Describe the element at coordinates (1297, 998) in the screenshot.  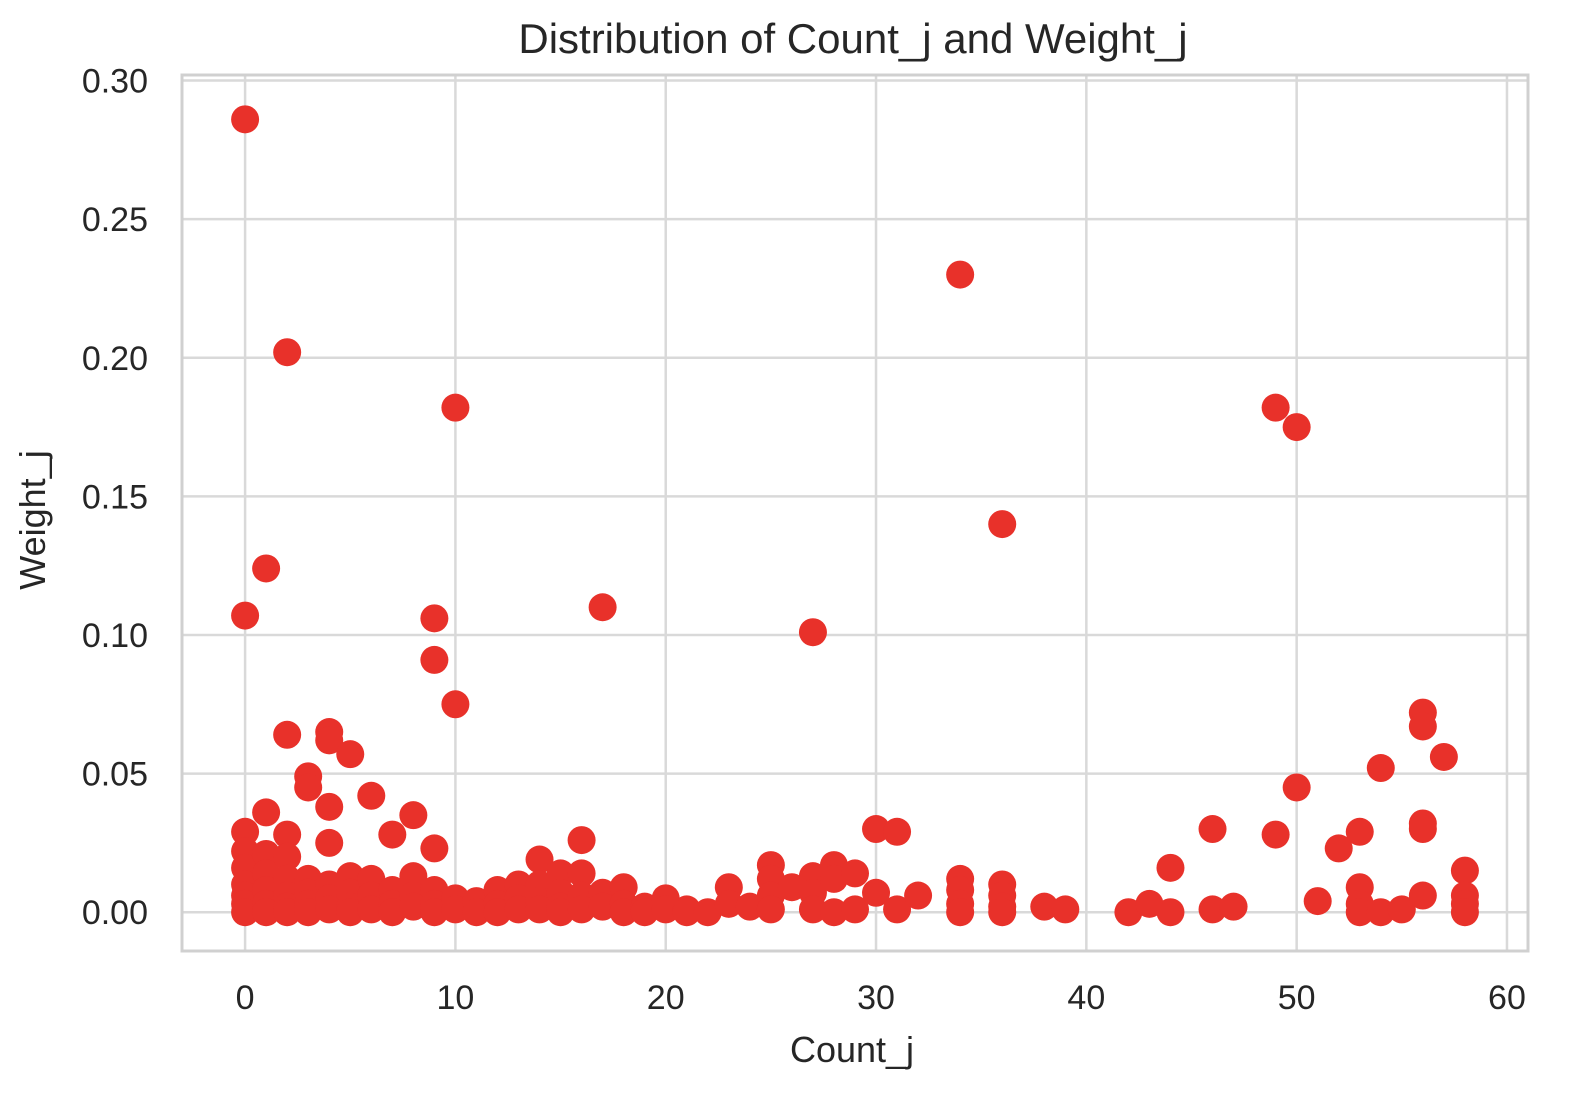
I see `x-tick-label: 50` at that location.